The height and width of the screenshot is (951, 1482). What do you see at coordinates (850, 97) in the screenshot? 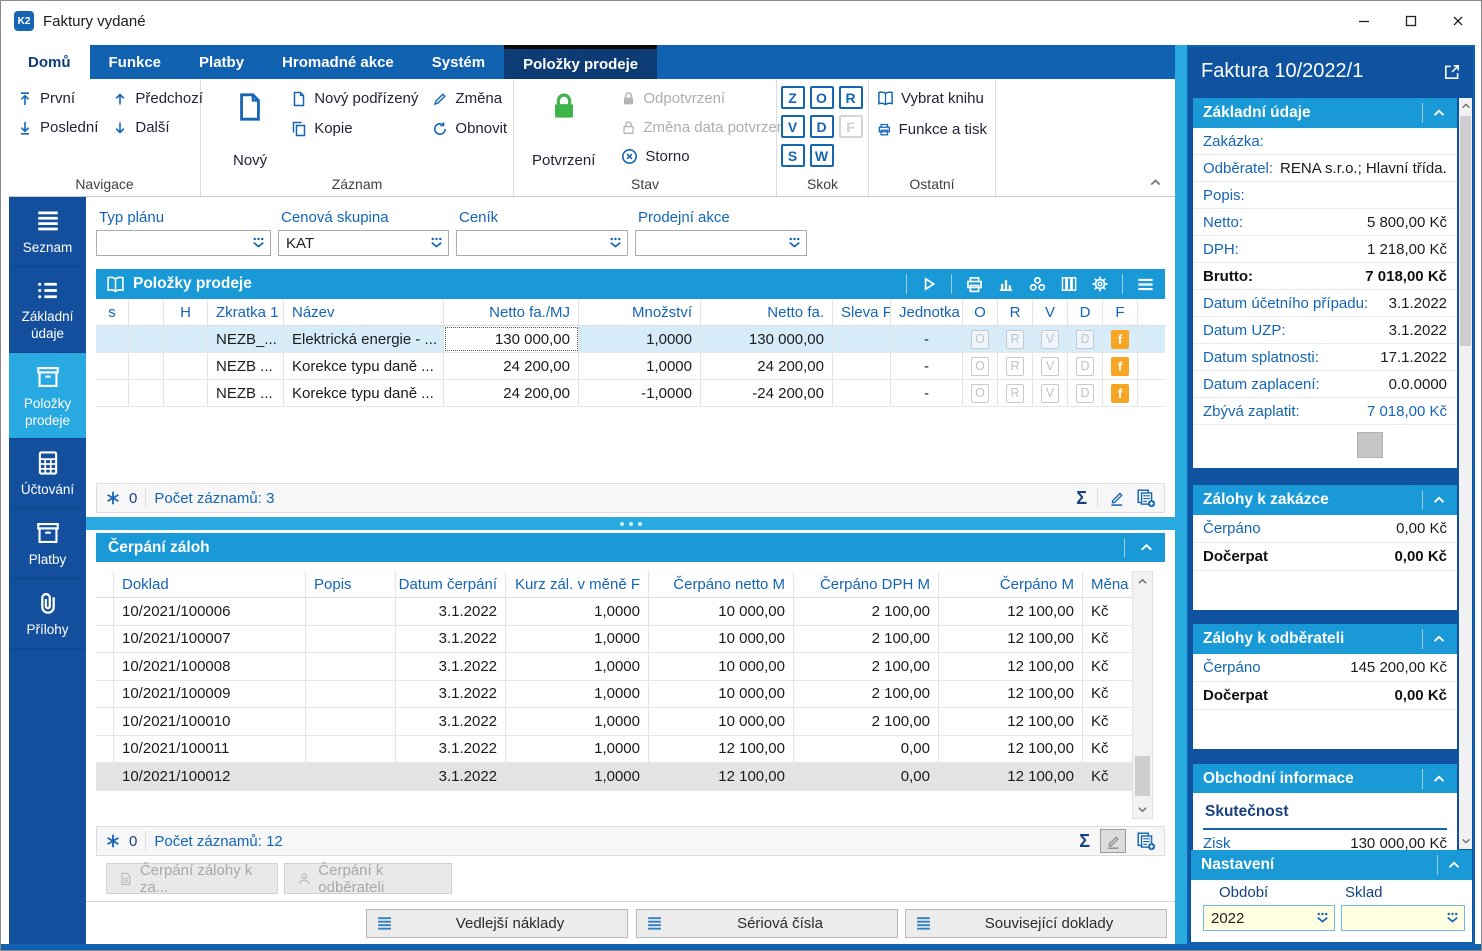
I see `jump-key-r: R` at bounding box center [850, 97].